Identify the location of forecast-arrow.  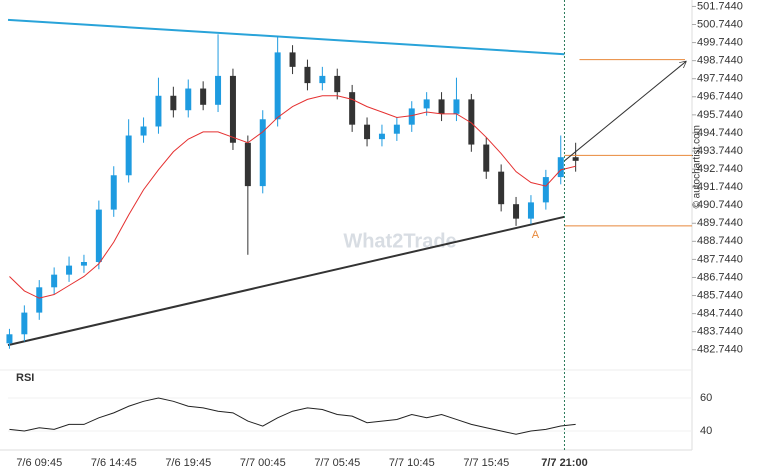
(625, 111).